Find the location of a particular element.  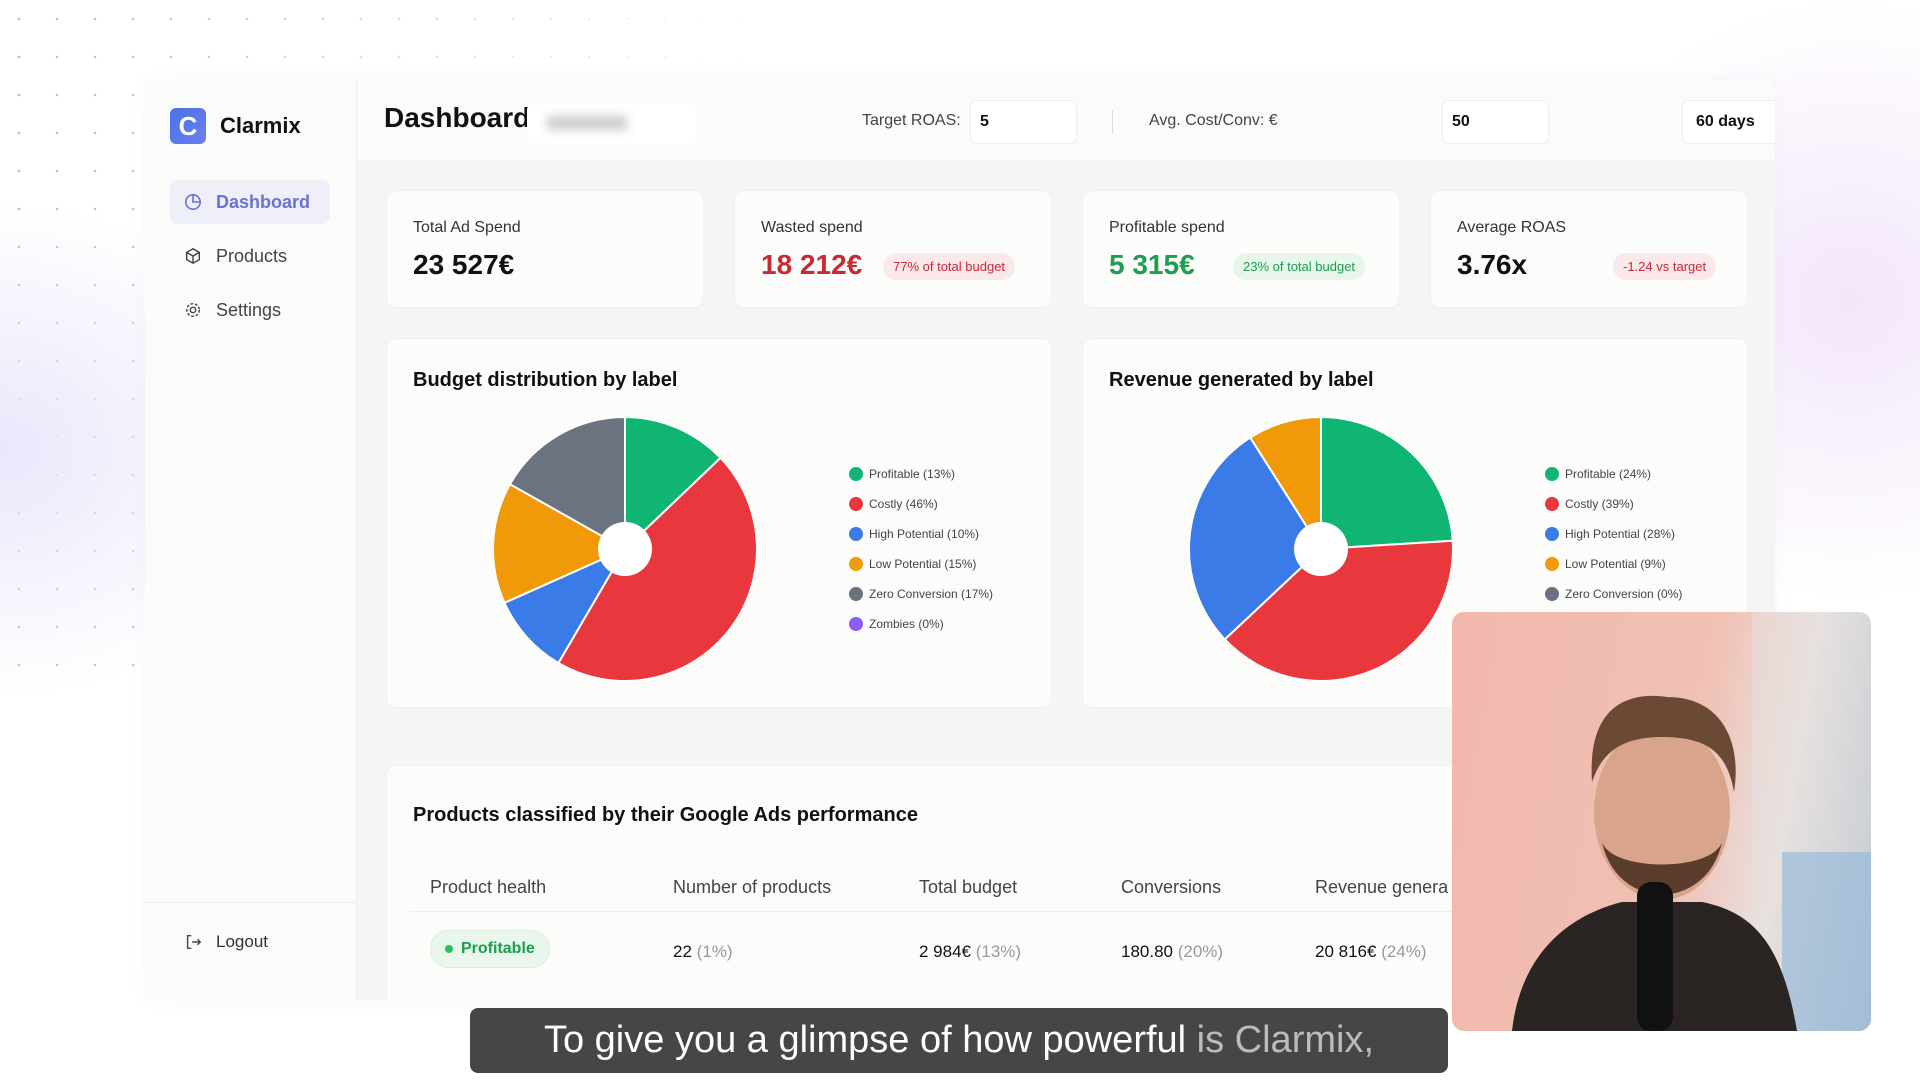

legend-item: Profitable (24%) is located at coordinates (1613, 474).